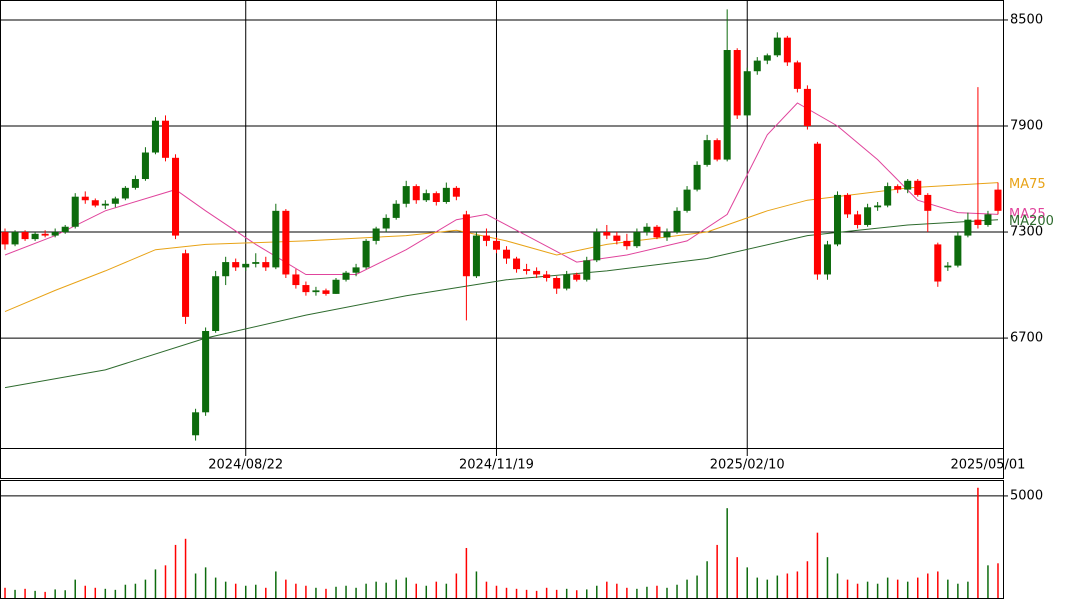 The width and height of the screenshot is (1065, 600). Describe the element at coordinates (1026, 232) in the screenshot. I see `y-tick-label: 7300` at that location.